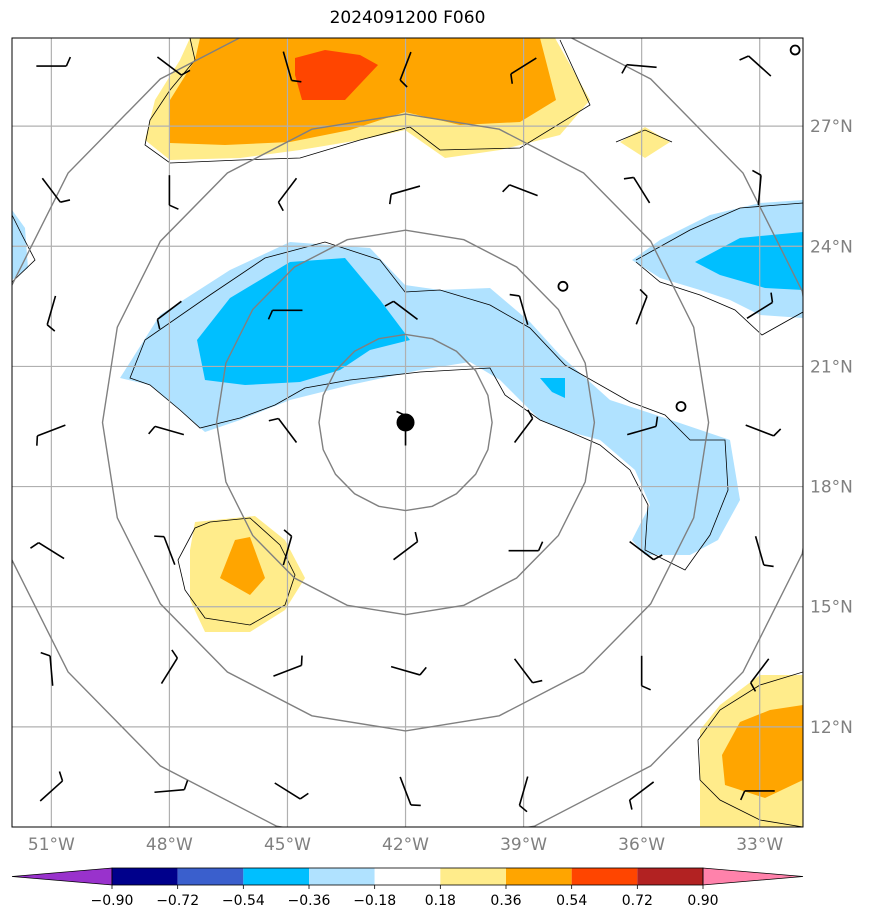 The height and width of the screenshot is (924, 873). I want to click on latitude-label: 18°N, so click(831, 488).